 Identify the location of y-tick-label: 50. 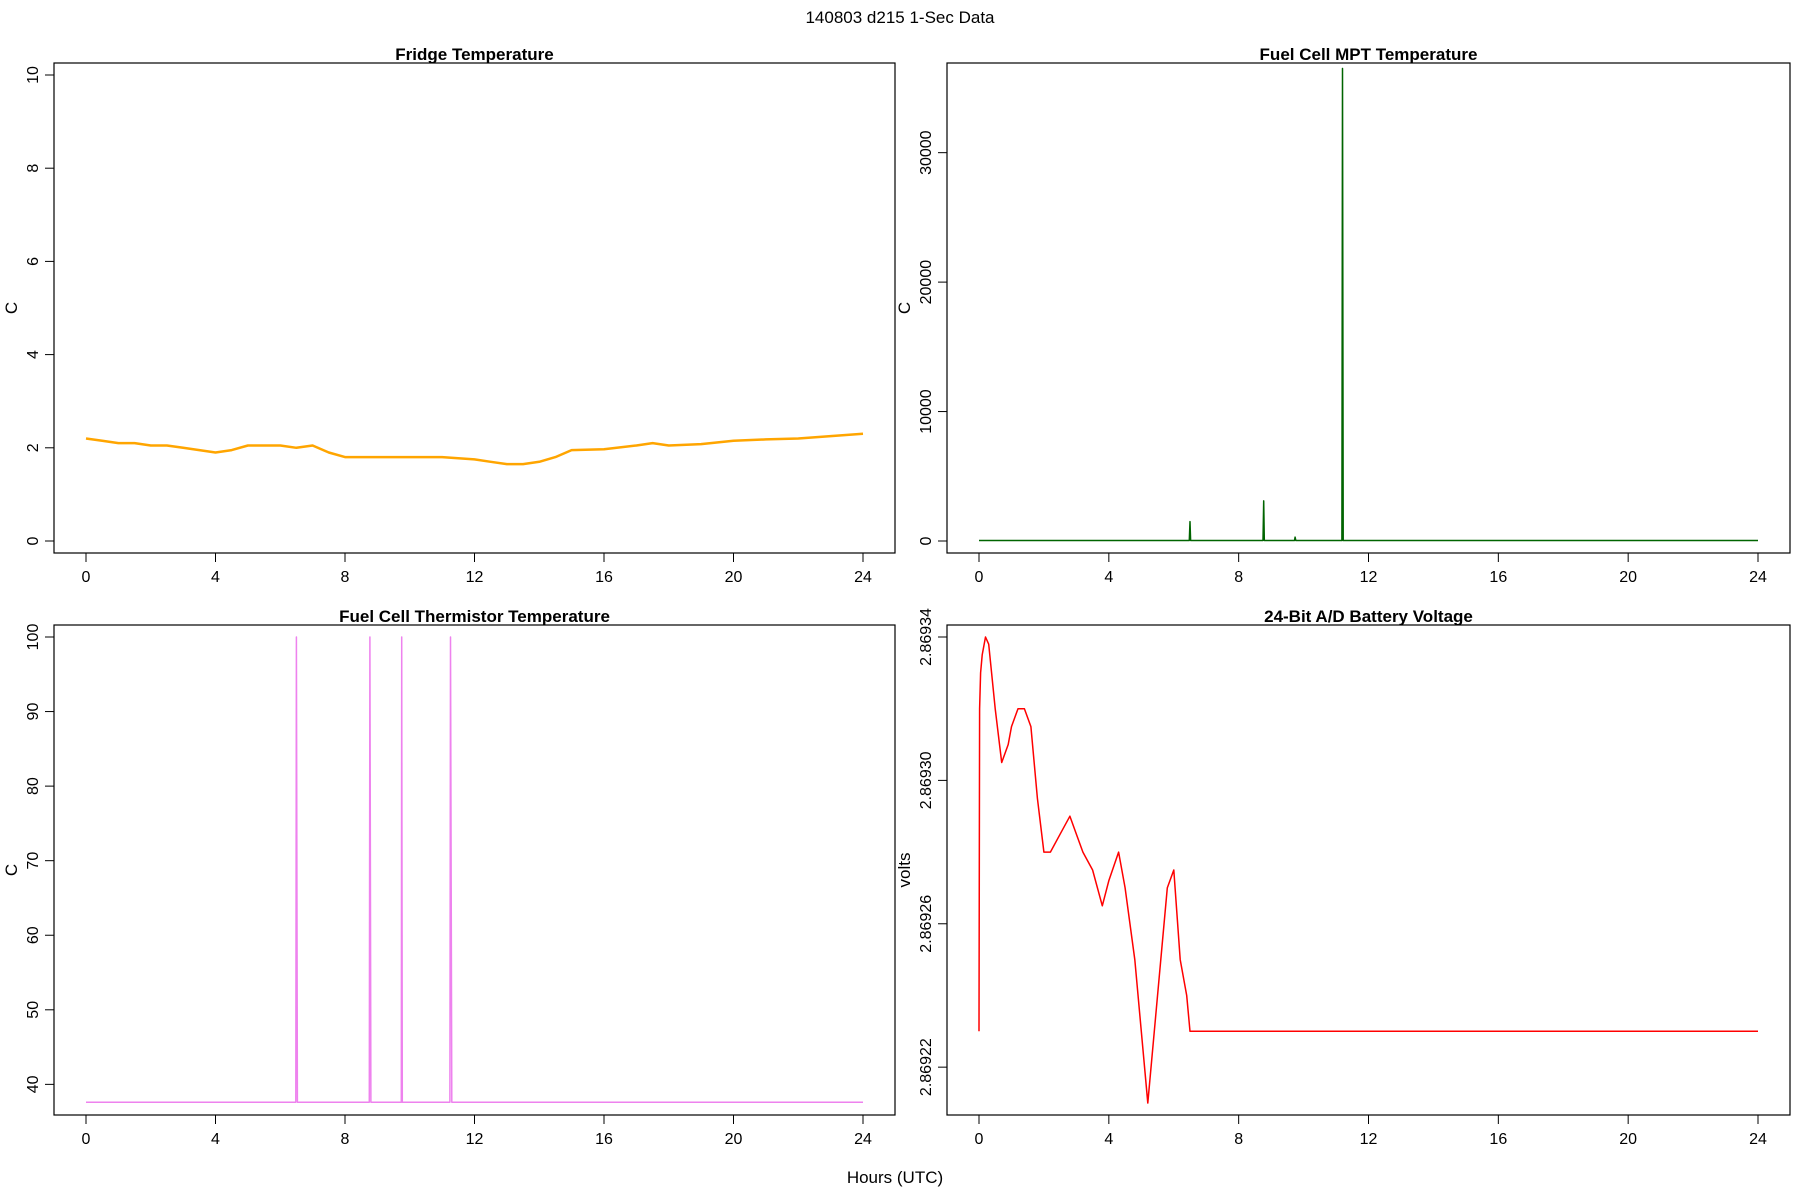
(33, 1010).